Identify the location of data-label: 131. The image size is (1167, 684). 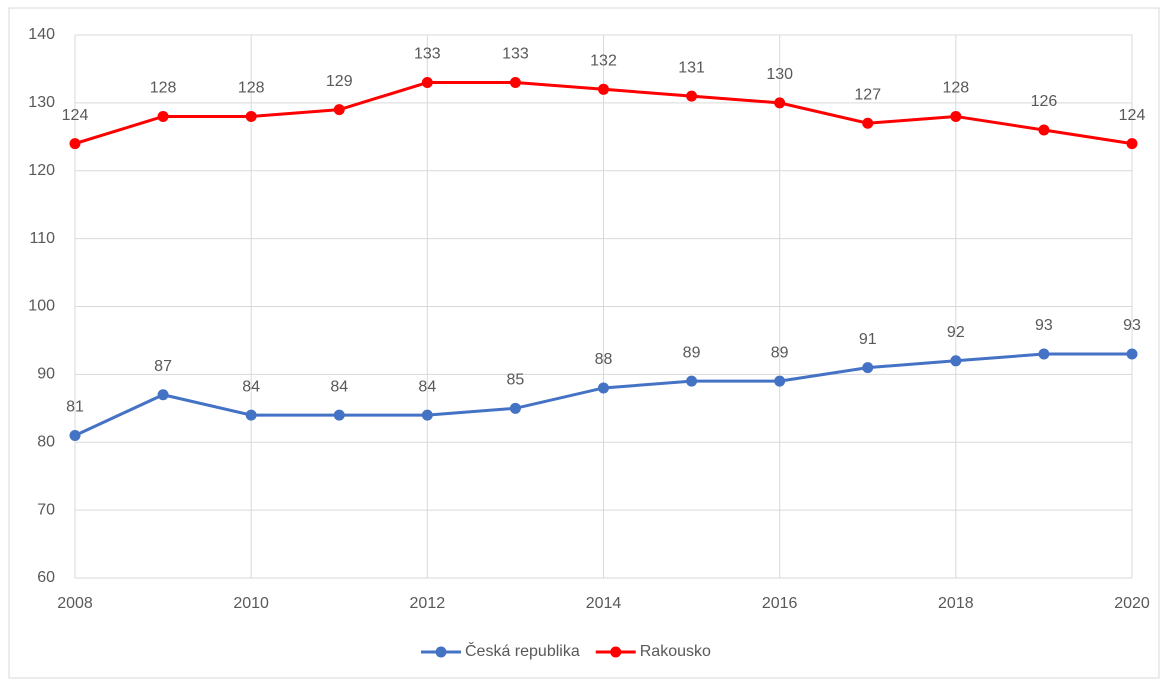
(691, 67).